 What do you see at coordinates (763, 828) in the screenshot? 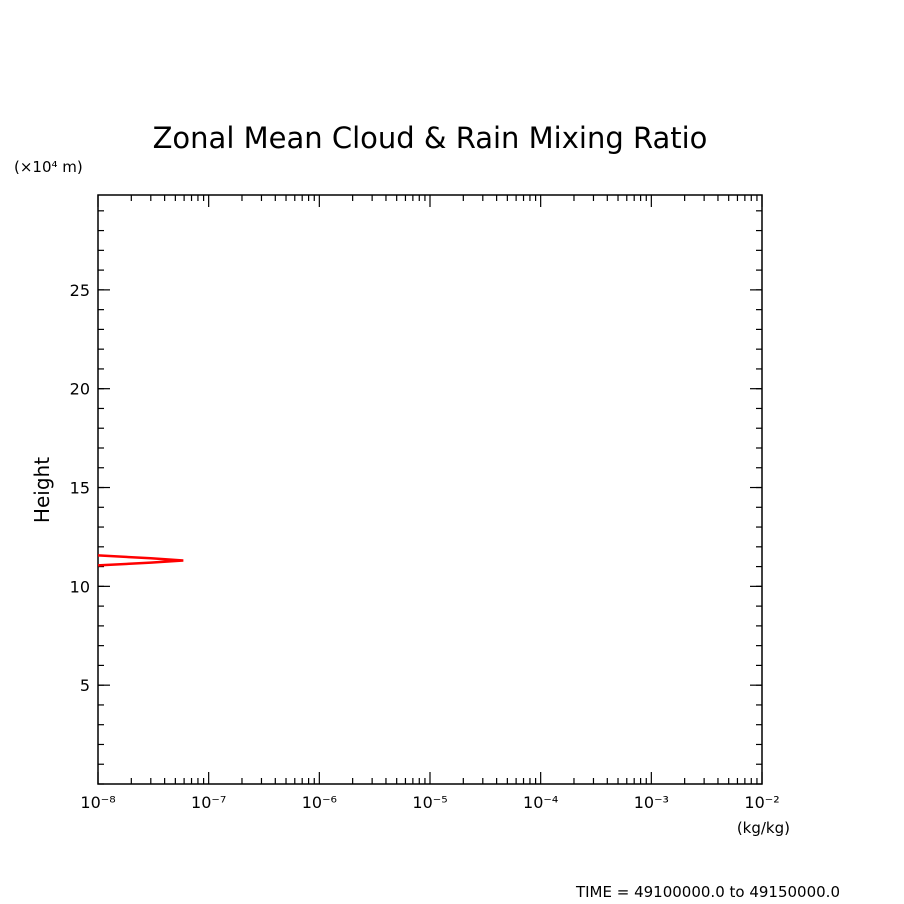
I see `x-unit: (kg/kg)` at bounding box center [763, 828].